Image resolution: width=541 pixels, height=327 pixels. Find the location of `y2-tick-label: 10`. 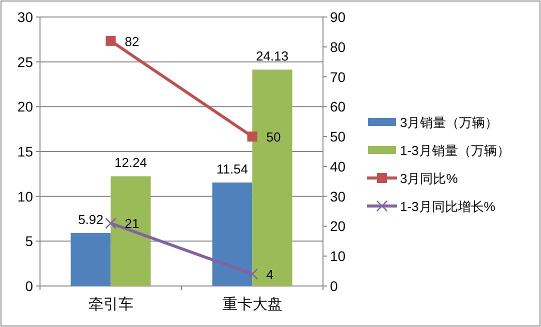

y2-tick-label: 10 is located at coordinates (338, 256).